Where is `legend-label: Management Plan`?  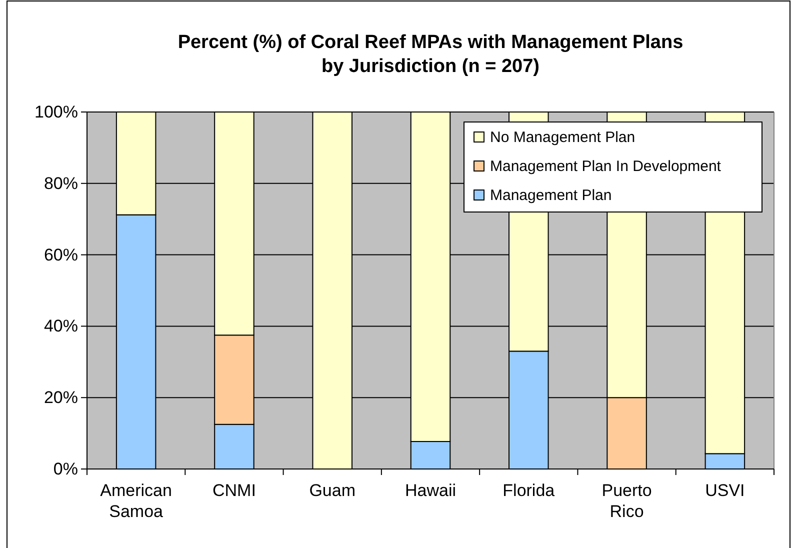
legend-label: Management Plan is located at coordinates (551, 195).